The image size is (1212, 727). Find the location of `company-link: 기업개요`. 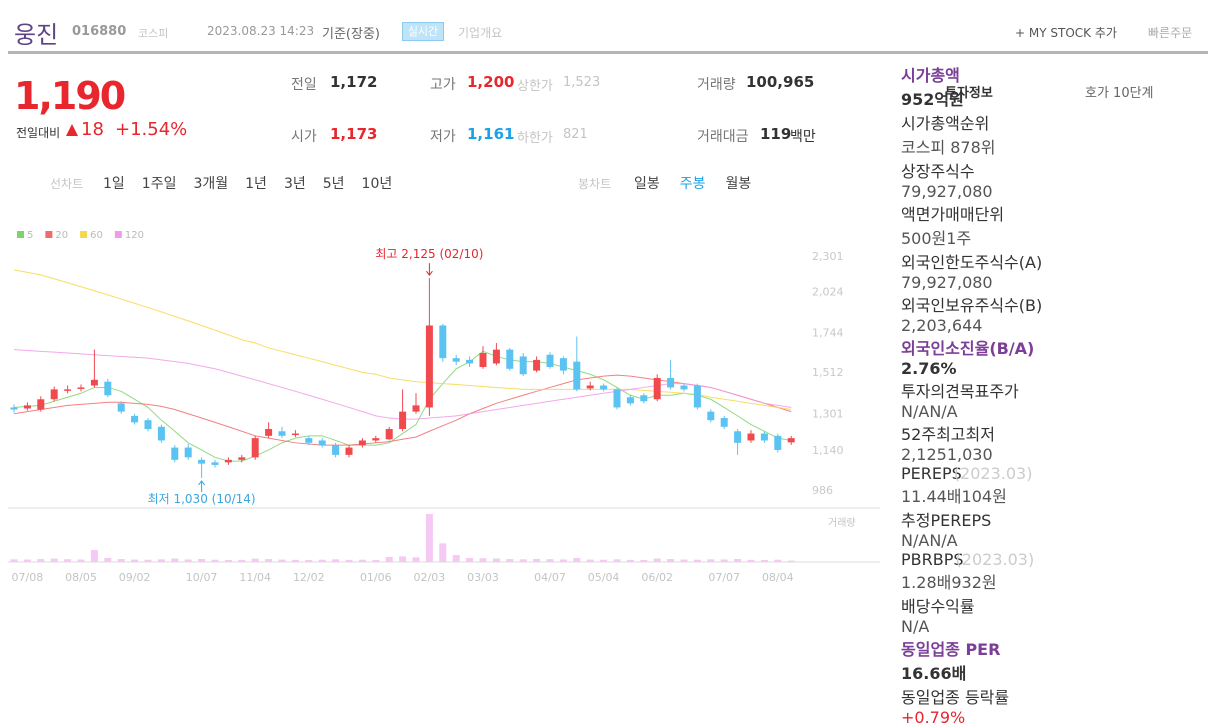

company-link: 기업개요 is located at coordinates (480, 33).